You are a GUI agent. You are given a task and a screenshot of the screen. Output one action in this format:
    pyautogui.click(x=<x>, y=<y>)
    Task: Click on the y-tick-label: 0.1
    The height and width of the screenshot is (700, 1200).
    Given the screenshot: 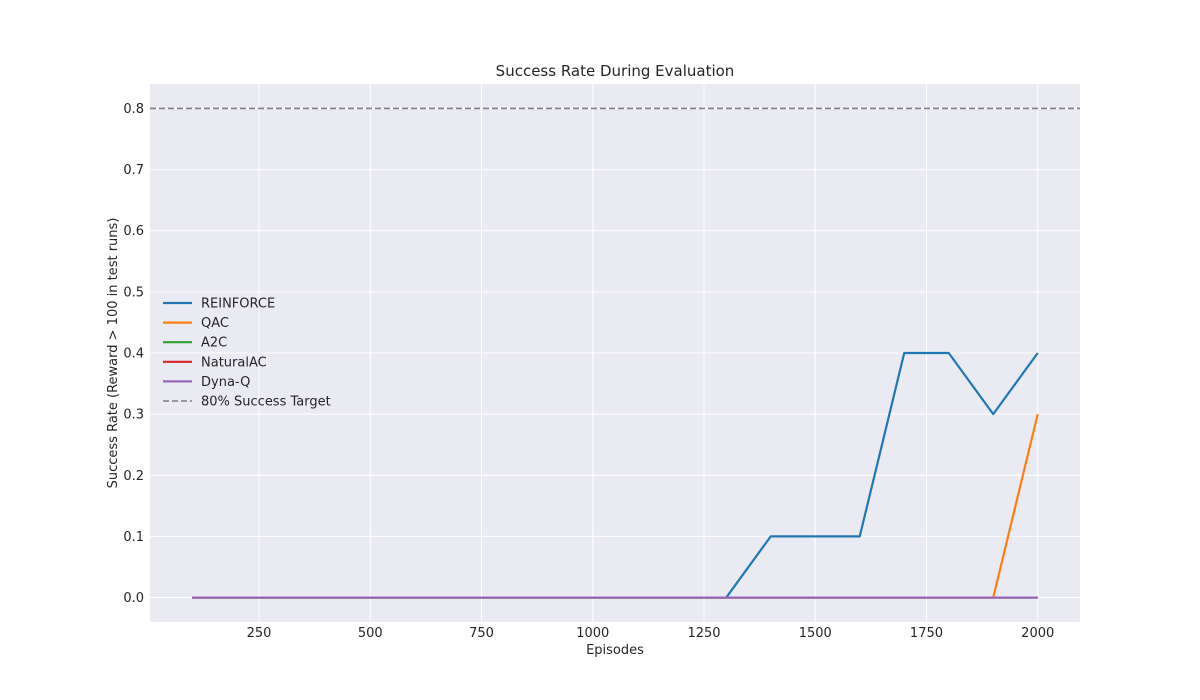 What is the action you would take?
    pyautogui.click(x=133, y=537)
    